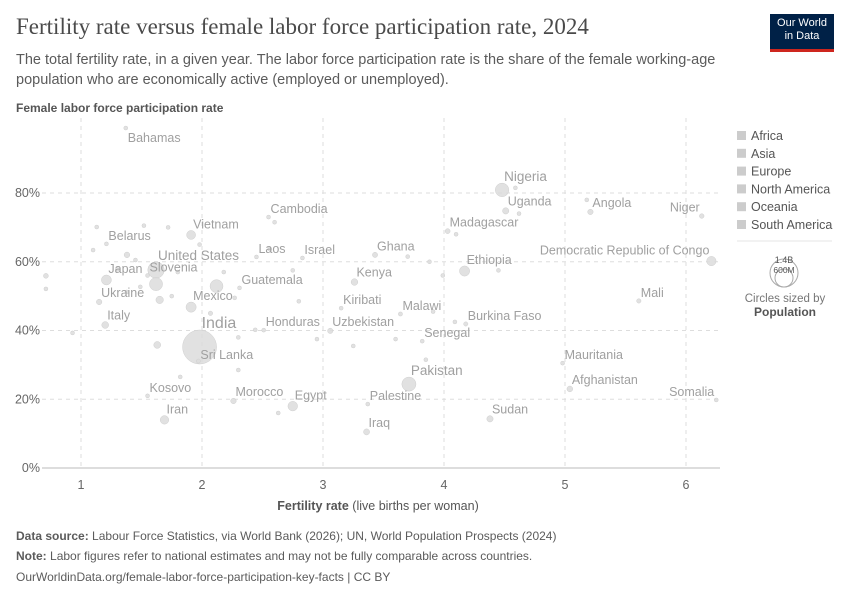  What do you see at coordinates (154, 138) in the screenshot?
I see `point-label: Bahamas` at bounding box center [154, 138].